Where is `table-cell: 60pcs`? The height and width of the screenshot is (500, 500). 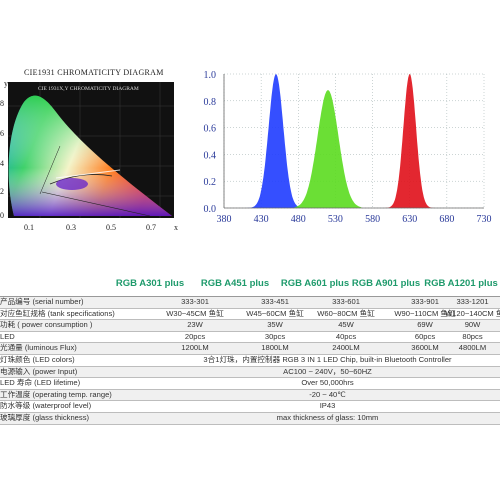
table-cell: 60pcs is located at coordinates (425, 336).